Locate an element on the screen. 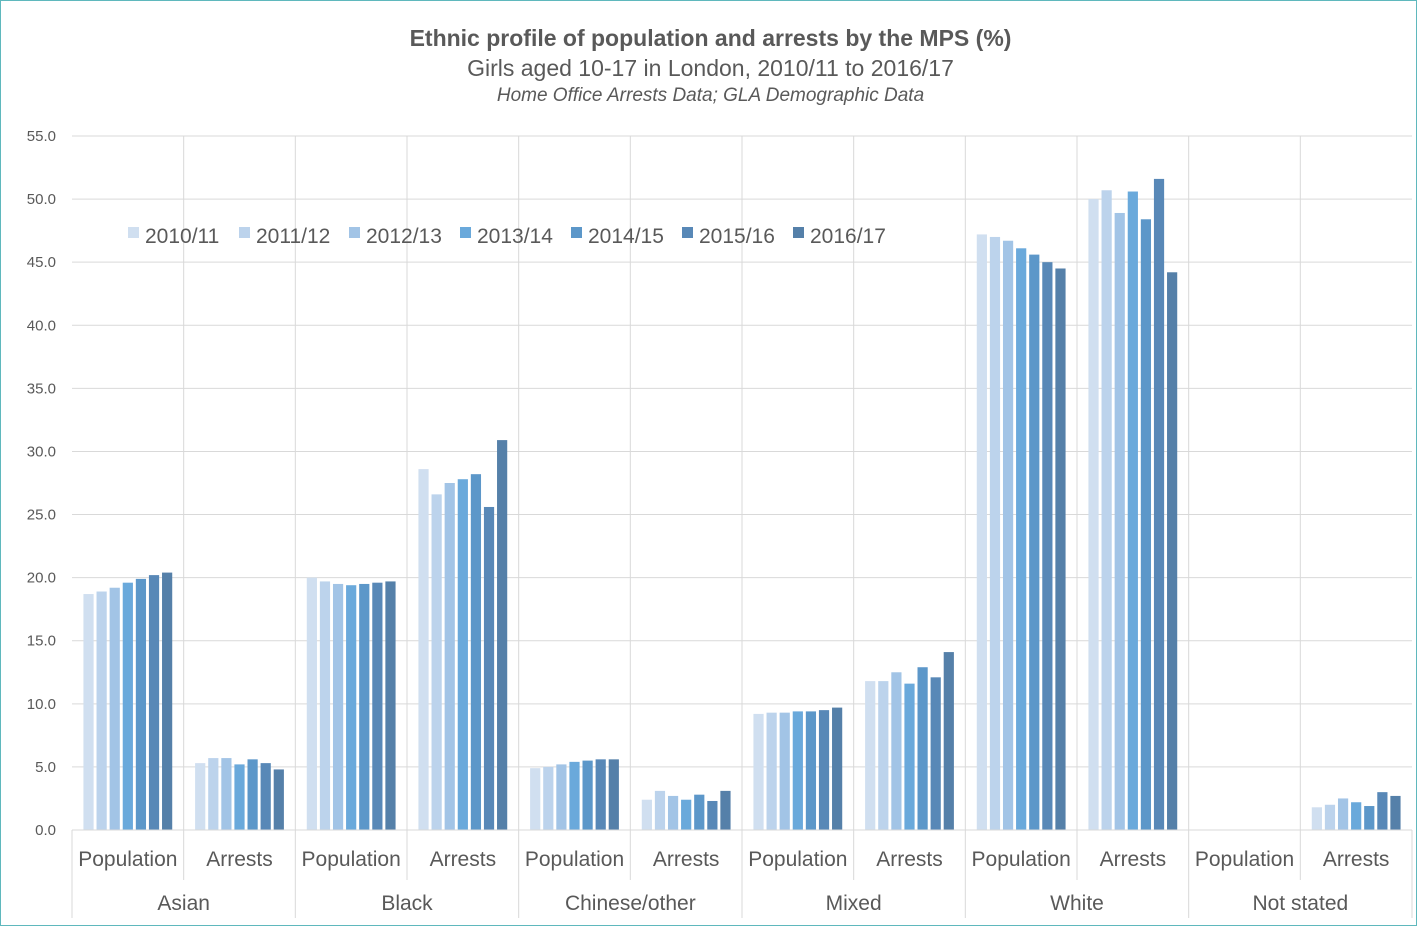 The height and width of the screenshot is (928, 1419). legend-label: 2013/14 is located at coordinates (515, 236).